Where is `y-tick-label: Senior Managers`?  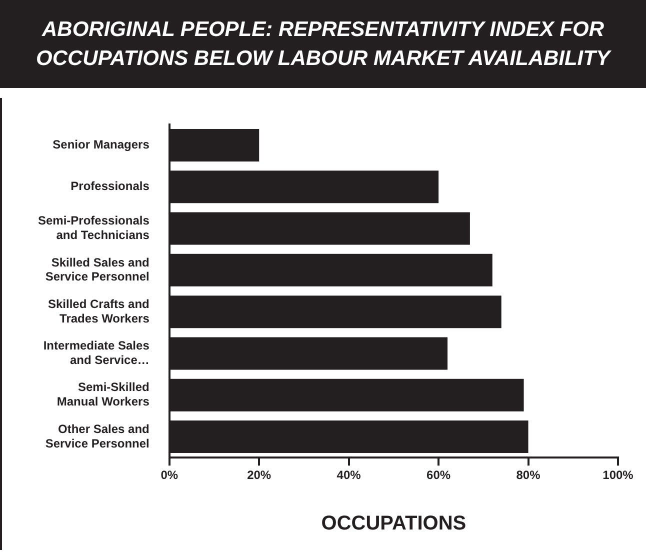
y-tick-label: Senior Managers is located at coordinates (101, 145).